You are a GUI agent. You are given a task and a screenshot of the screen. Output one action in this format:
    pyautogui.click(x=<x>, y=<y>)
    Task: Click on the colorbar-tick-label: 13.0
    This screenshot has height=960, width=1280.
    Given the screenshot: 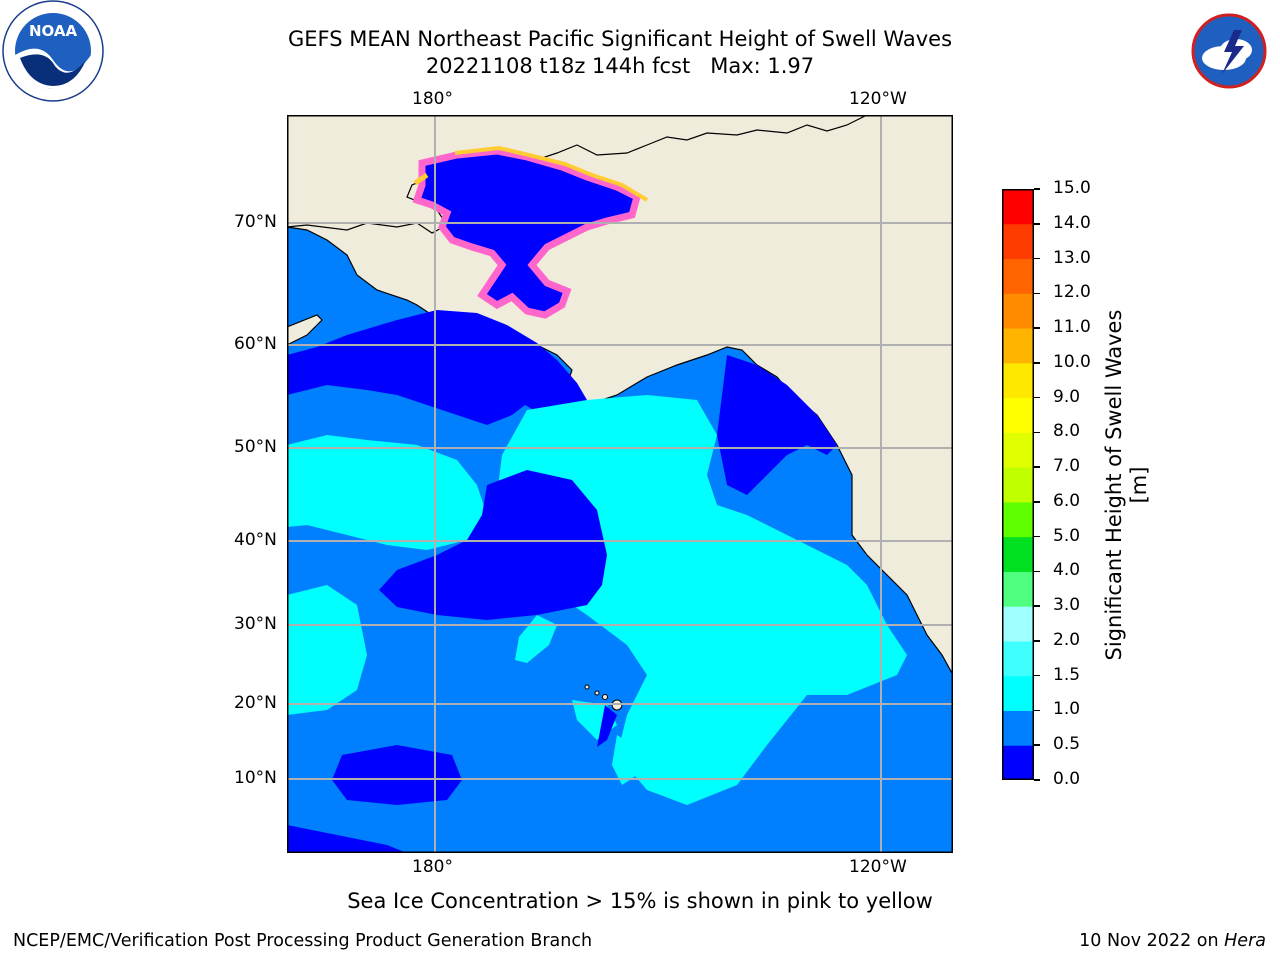 What is the action you would take?
    pyautogui.click(x=1072, y=257)
    